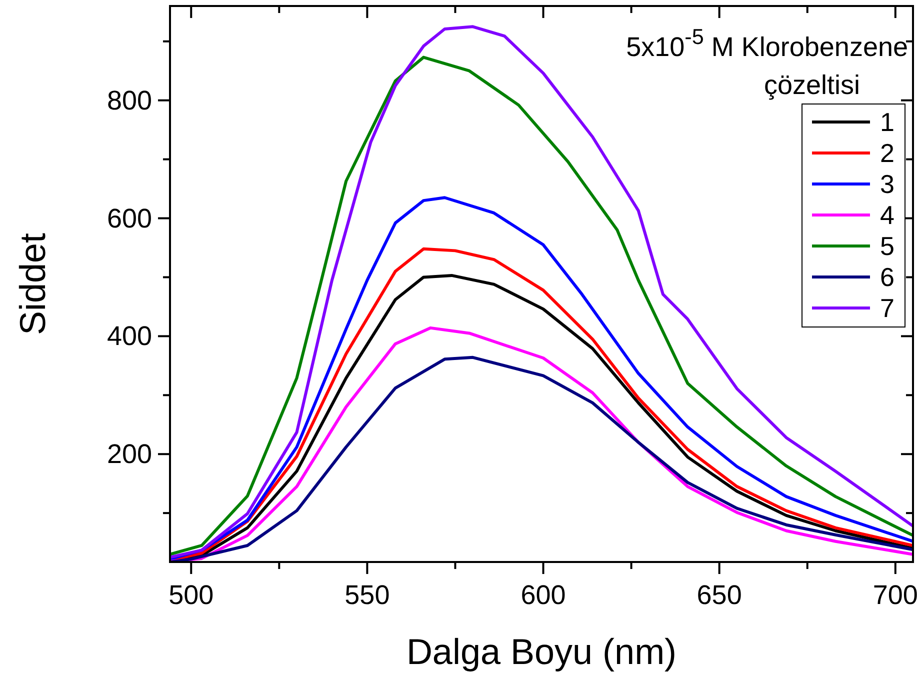 This screenshot has height=684, width=917. I want to click on x-tick-label: 500, so click(191, 595).